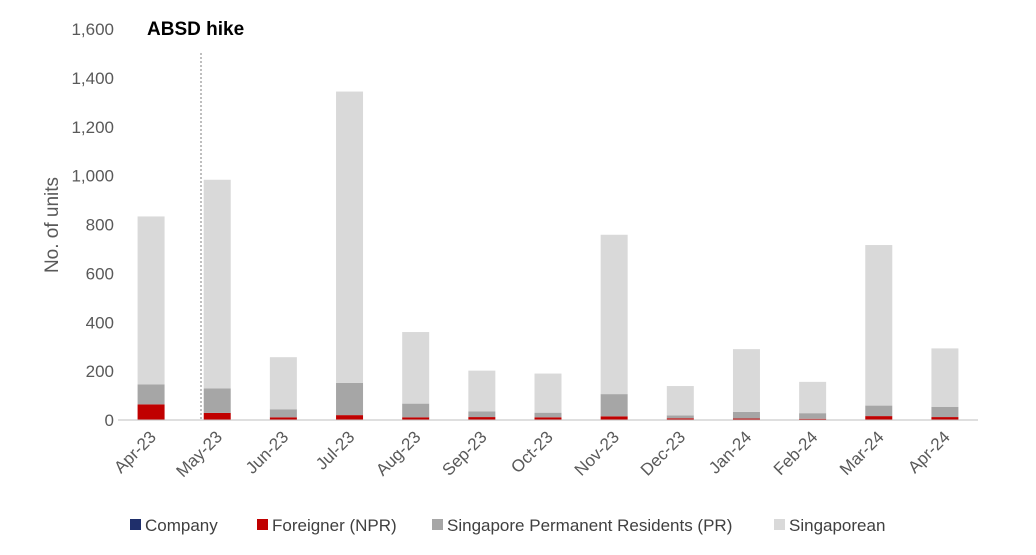  I want to click on x-tick-label: Jan-24, so click(730, 452).